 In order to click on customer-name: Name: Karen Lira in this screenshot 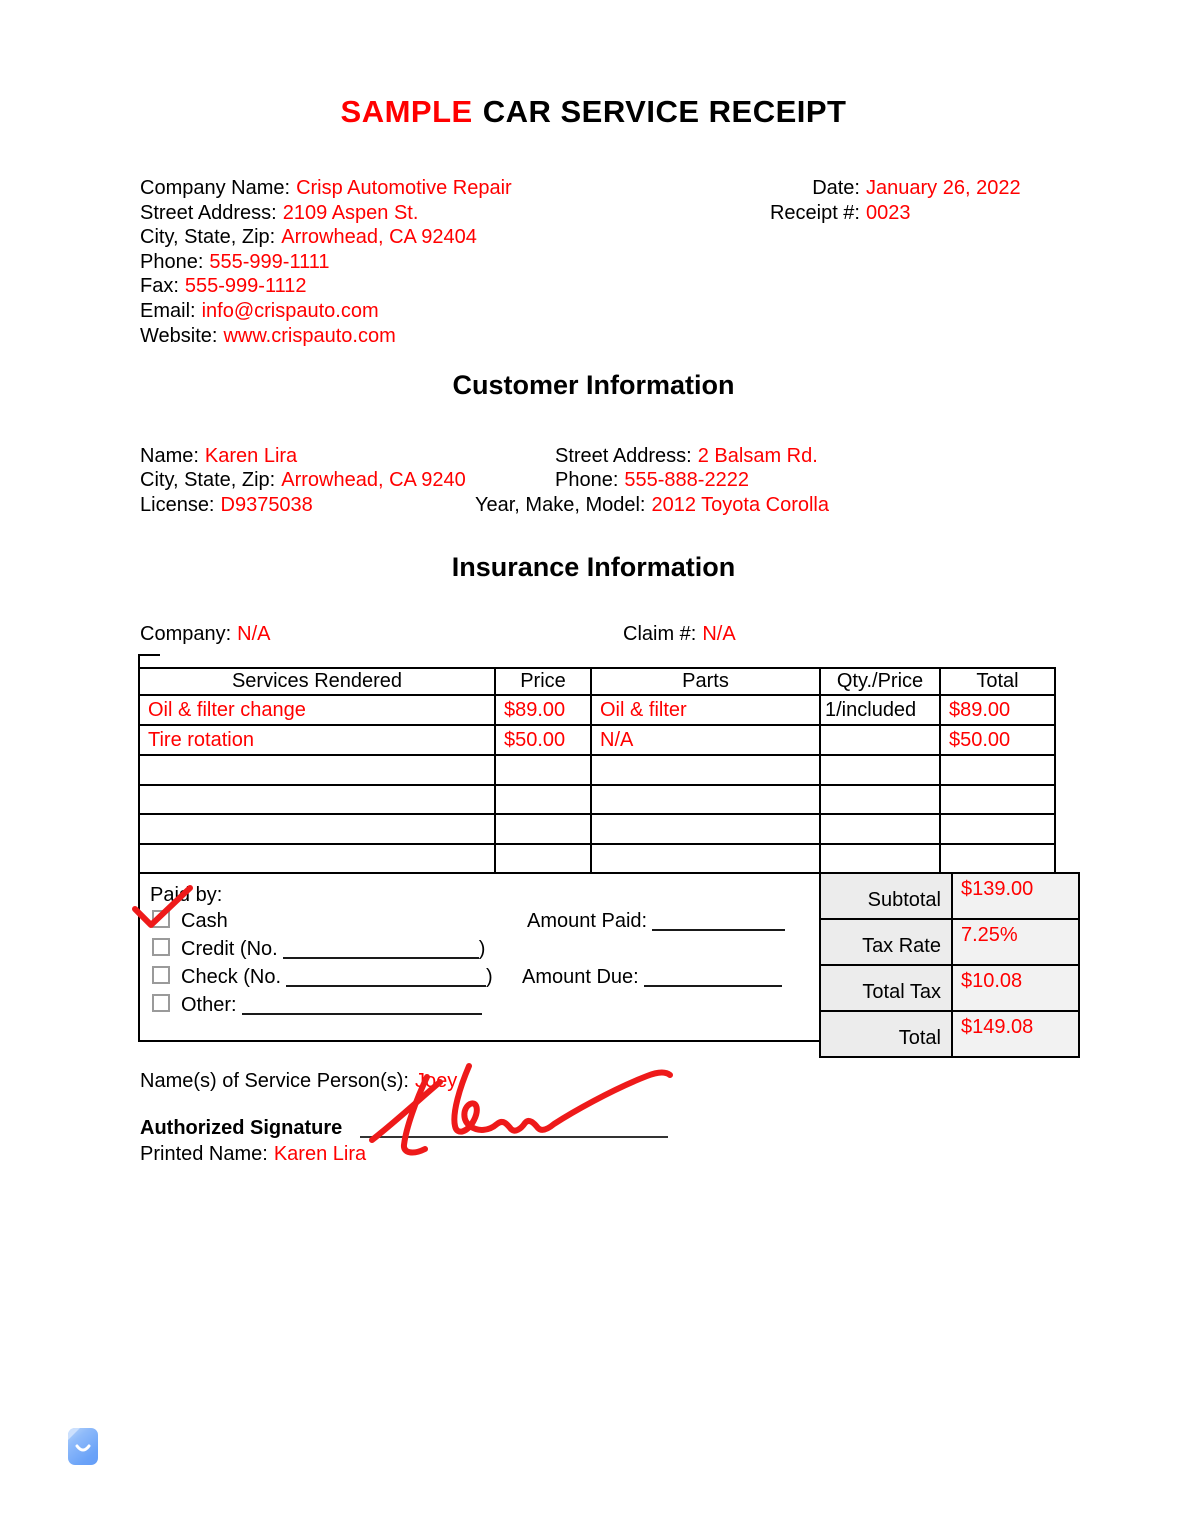, I will do `click(218, 456)`.